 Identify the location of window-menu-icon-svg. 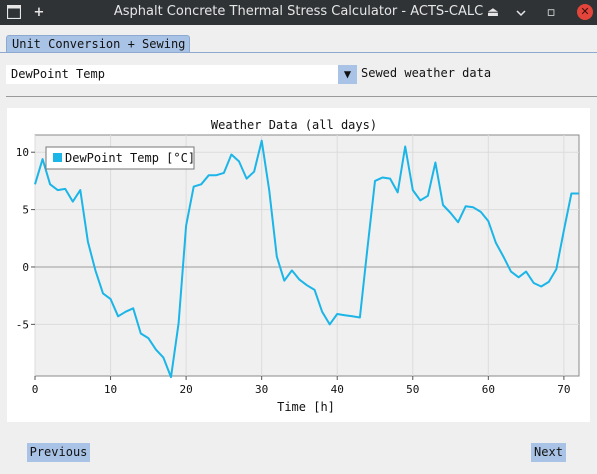
(14, 12).